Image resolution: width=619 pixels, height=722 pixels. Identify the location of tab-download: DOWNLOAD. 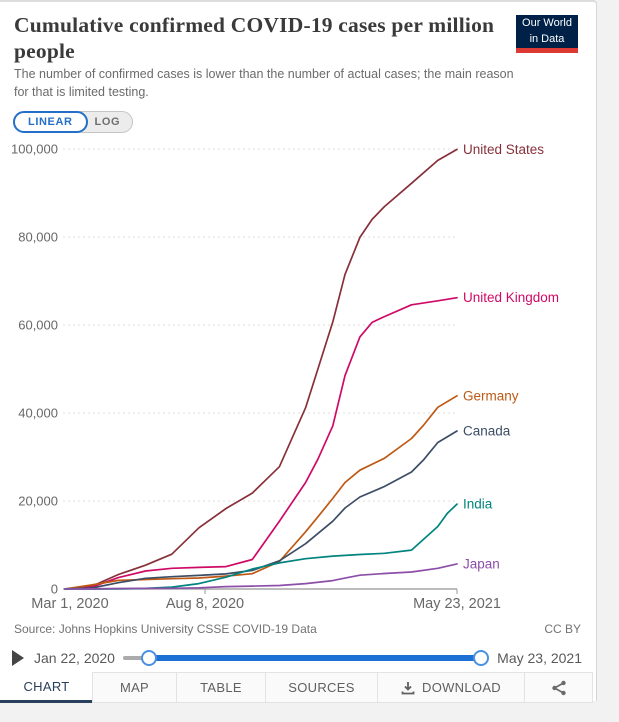
(451, 687).